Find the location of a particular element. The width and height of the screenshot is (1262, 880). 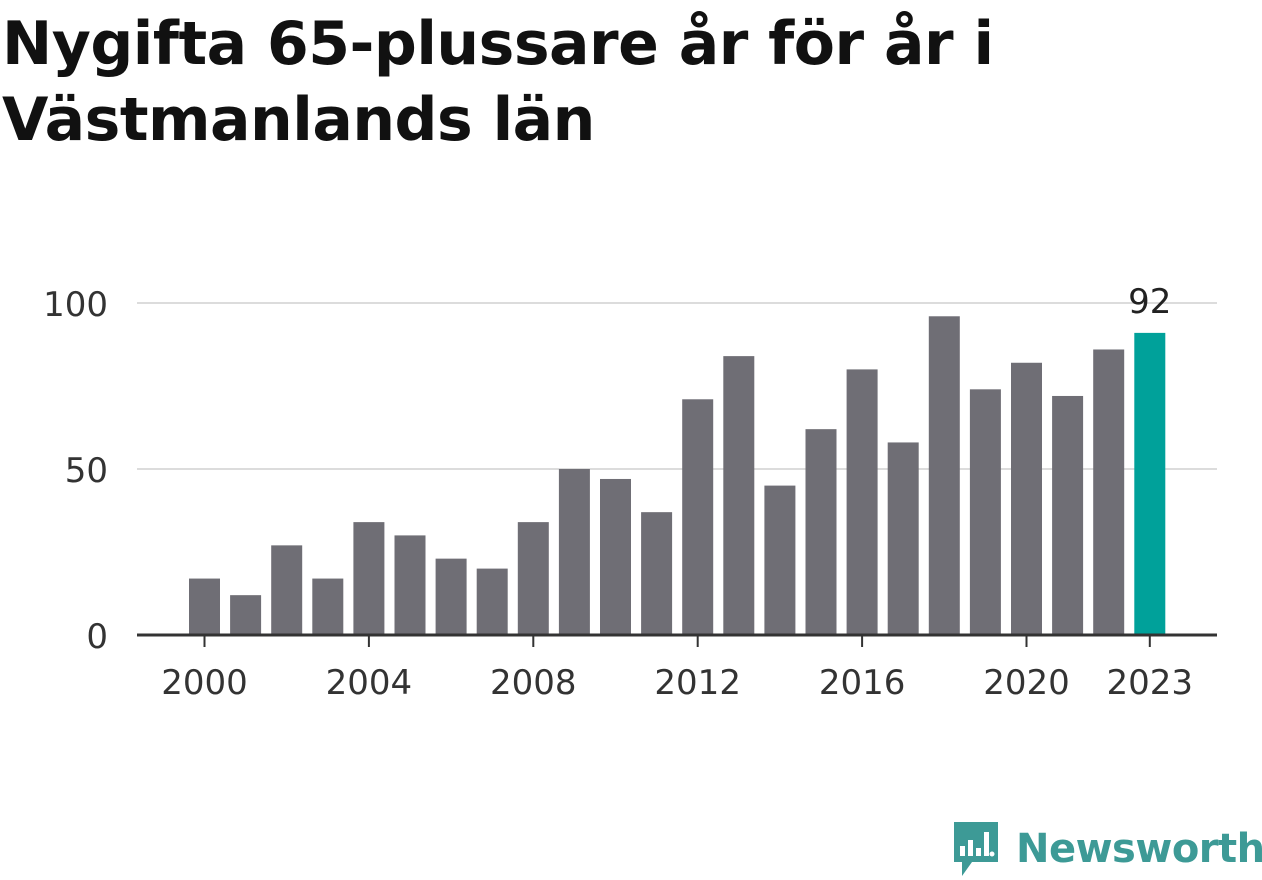

x-tick-label: 2004 is located at coordinates (369, 683).